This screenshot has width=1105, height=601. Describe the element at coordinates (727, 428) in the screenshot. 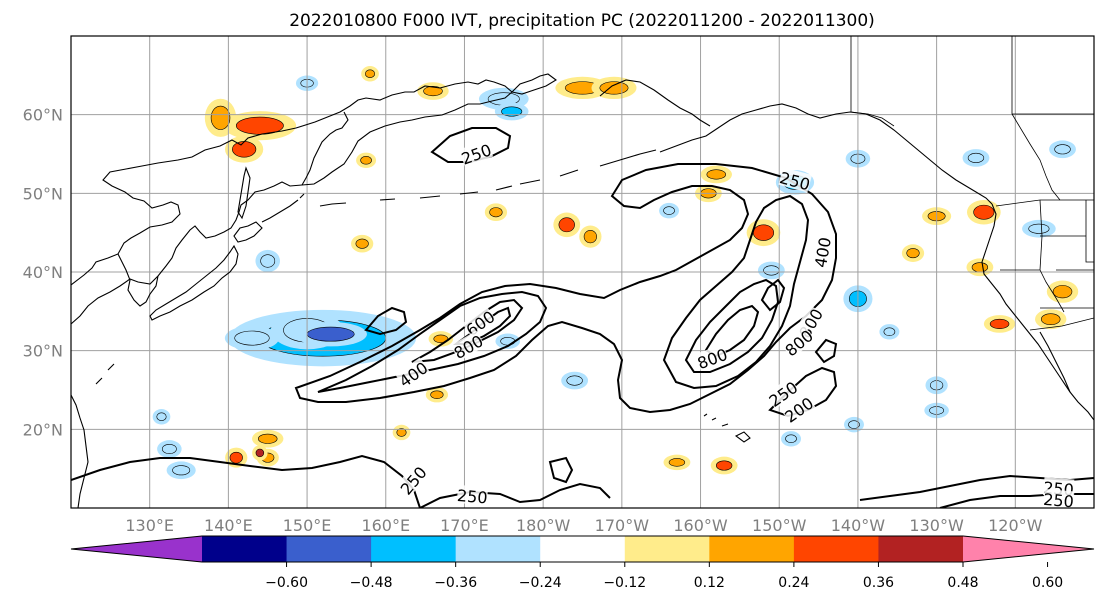

I see `coastline-hawaii` at that location.